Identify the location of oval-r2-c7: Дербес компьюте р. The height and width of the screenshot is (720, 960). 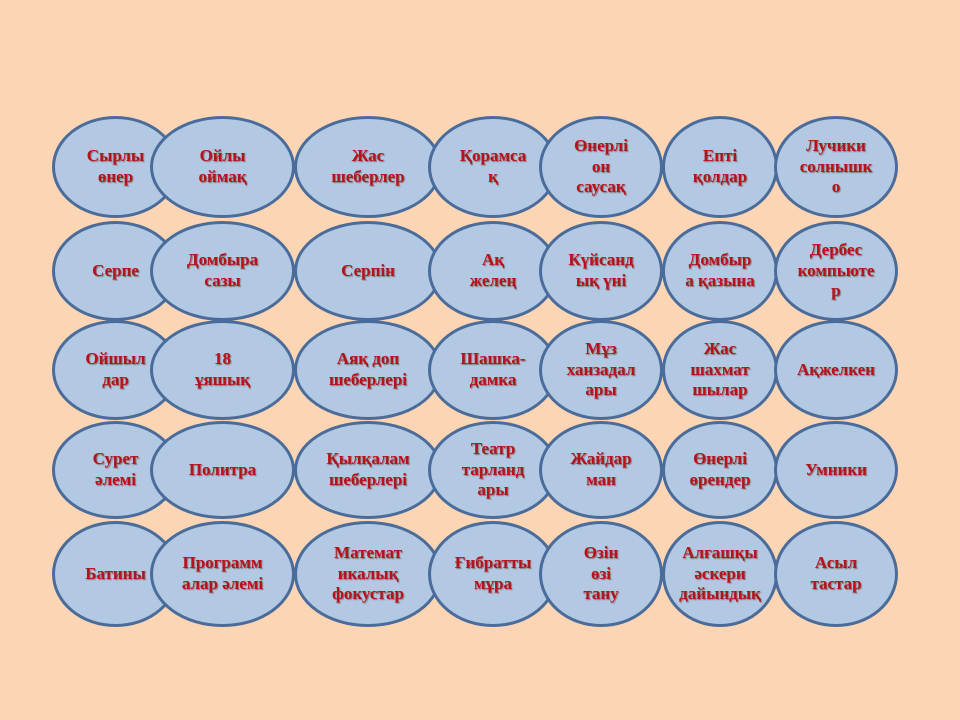
(836, 271).